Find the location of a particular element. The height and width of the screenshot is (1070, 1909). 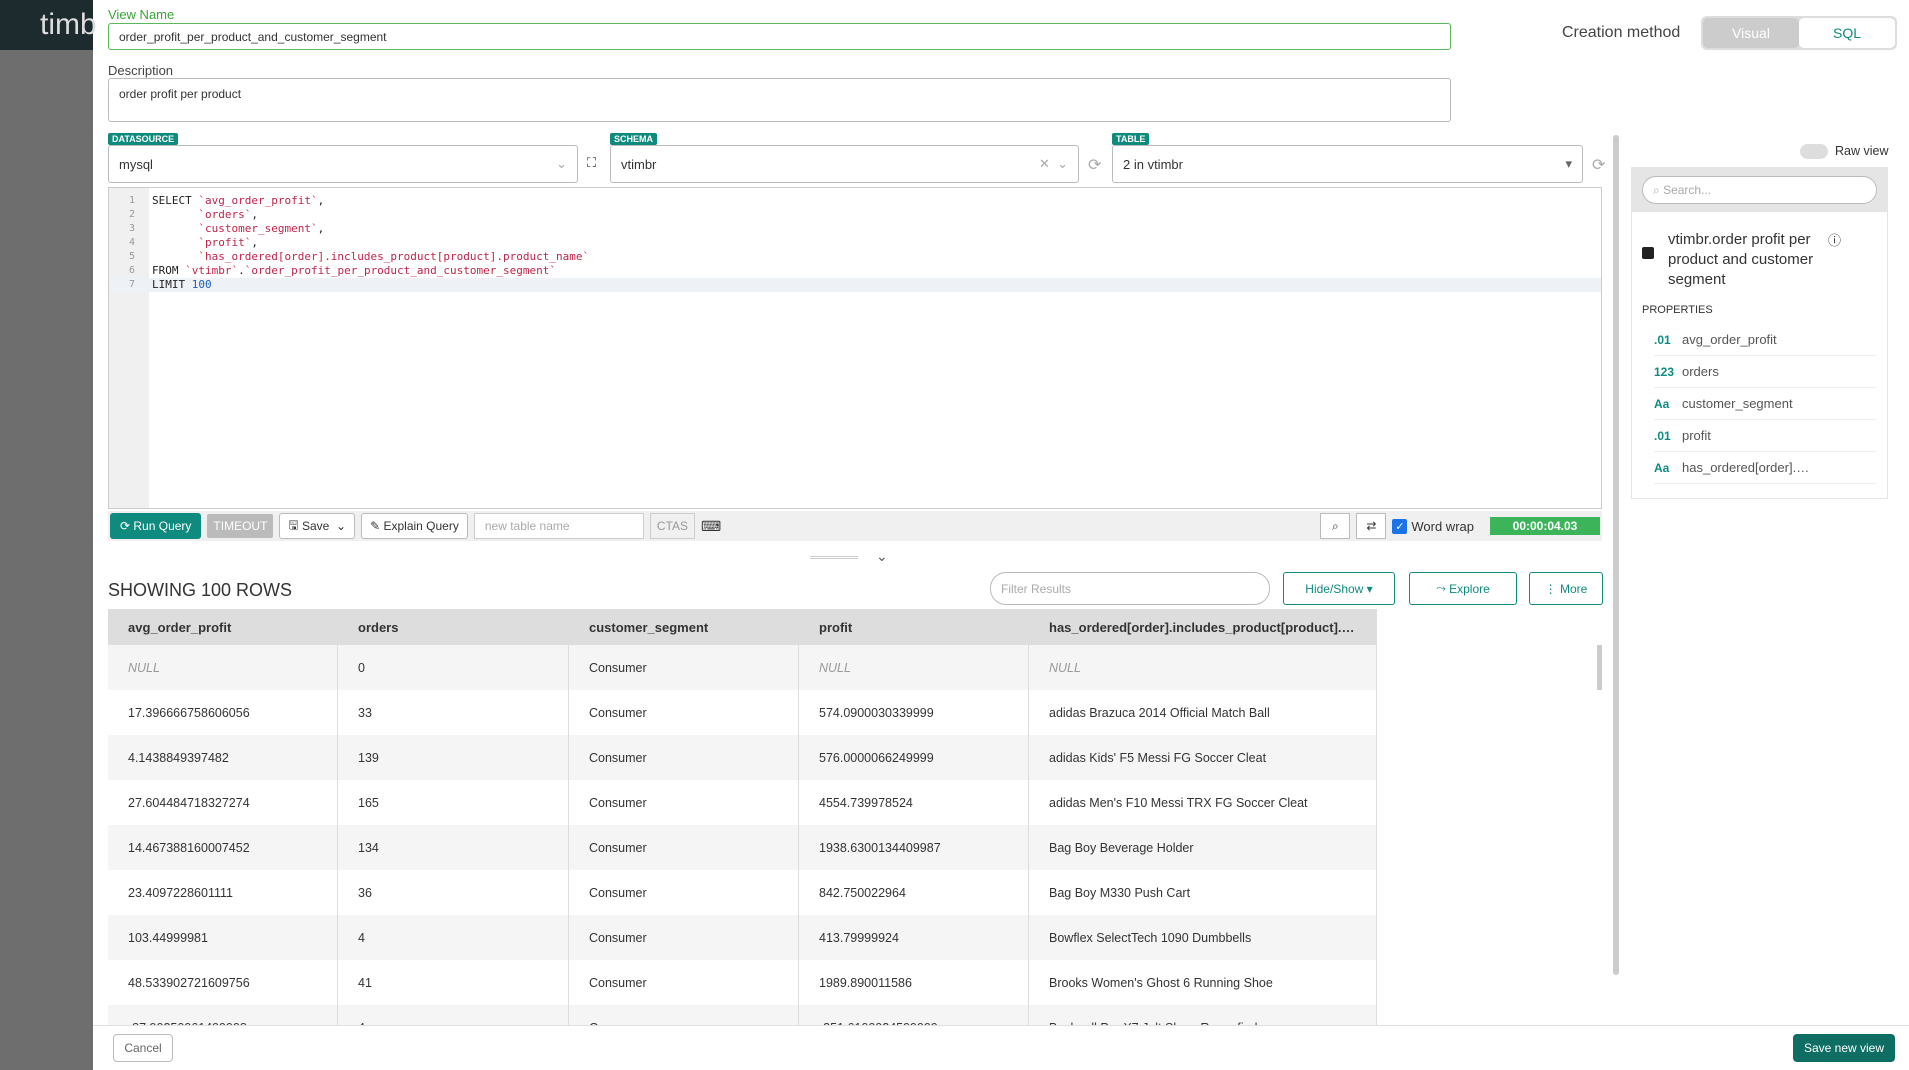

table-row: NULL 0 Consumer NULL NULL is located at coordinates (742, 667).